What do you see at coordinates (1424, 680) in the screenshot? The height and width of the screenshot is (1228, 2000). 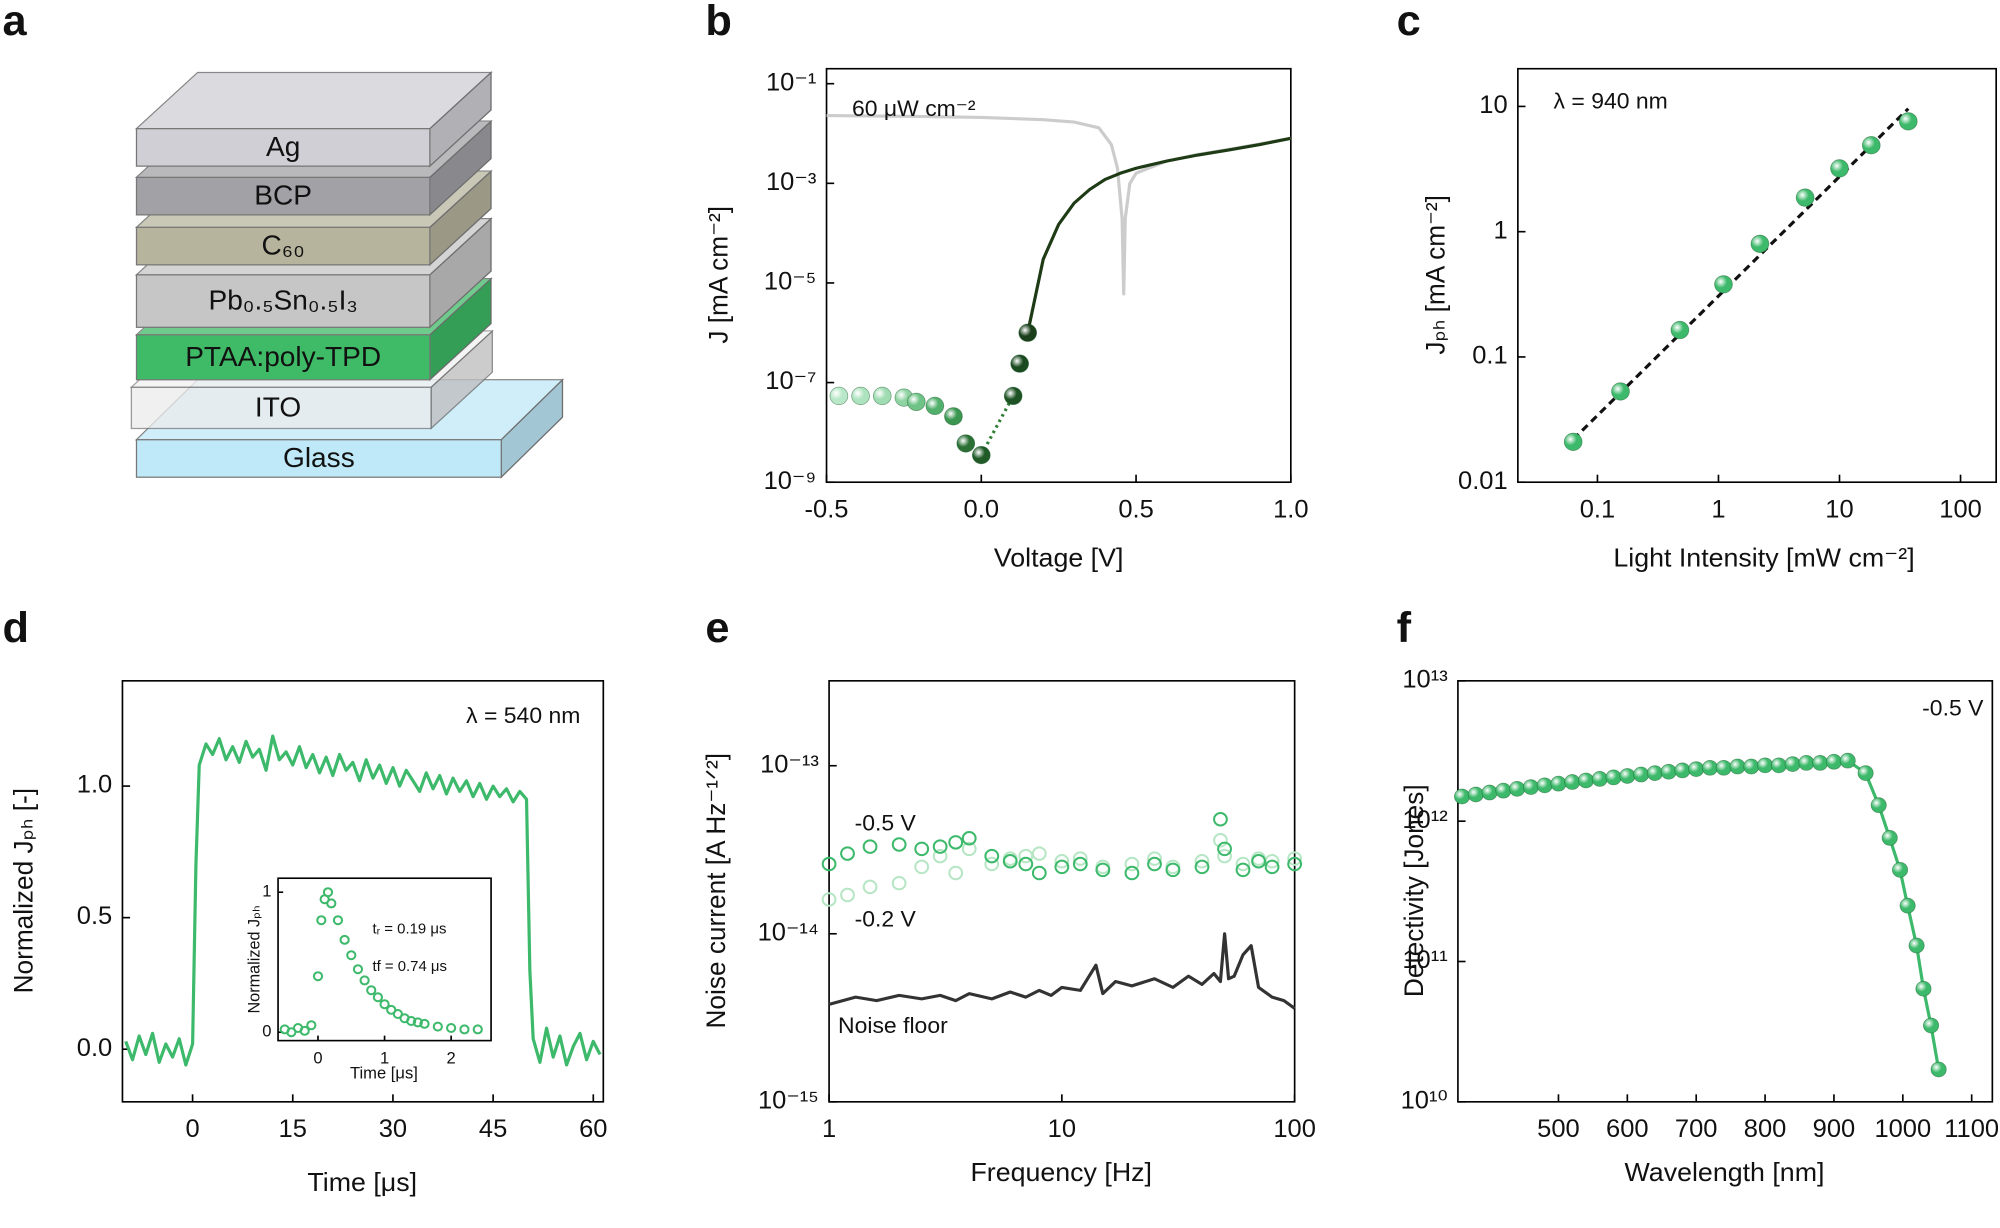 I see `y-tick-label: 10¹³` at bounding box center [1424, 680].